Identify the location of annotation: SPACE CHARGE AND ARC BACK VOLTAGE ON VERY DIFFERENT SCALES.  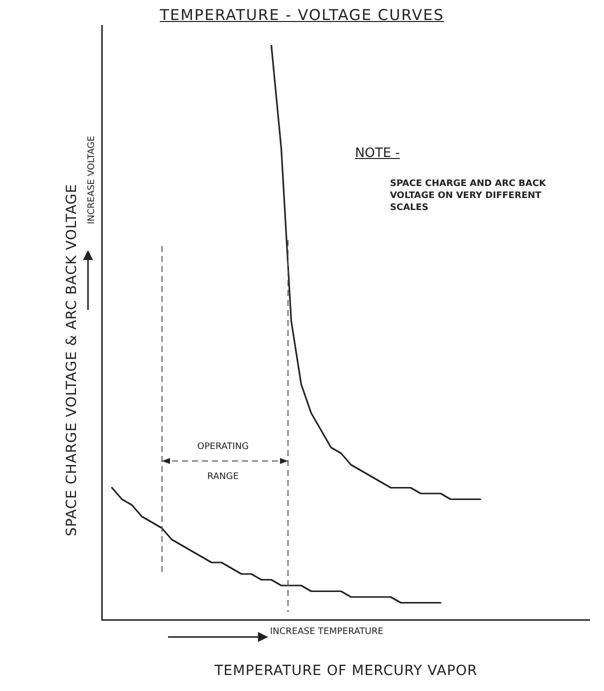
(468, 196).